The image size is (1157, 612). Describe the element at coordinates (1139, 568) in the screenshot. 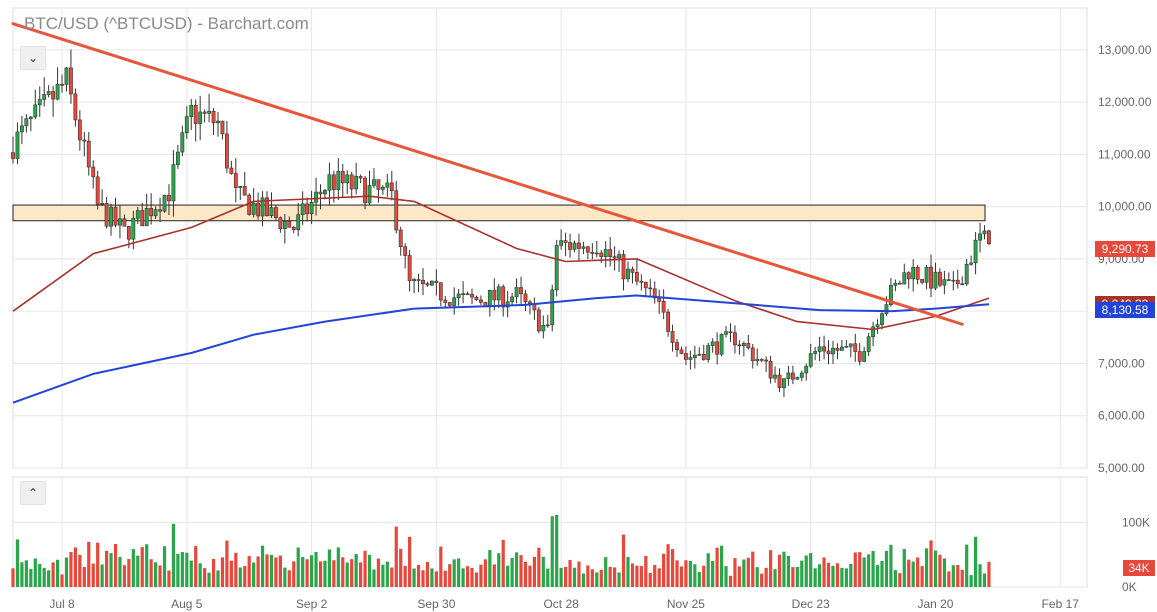

I see `volume-tag: 34K` at that location.